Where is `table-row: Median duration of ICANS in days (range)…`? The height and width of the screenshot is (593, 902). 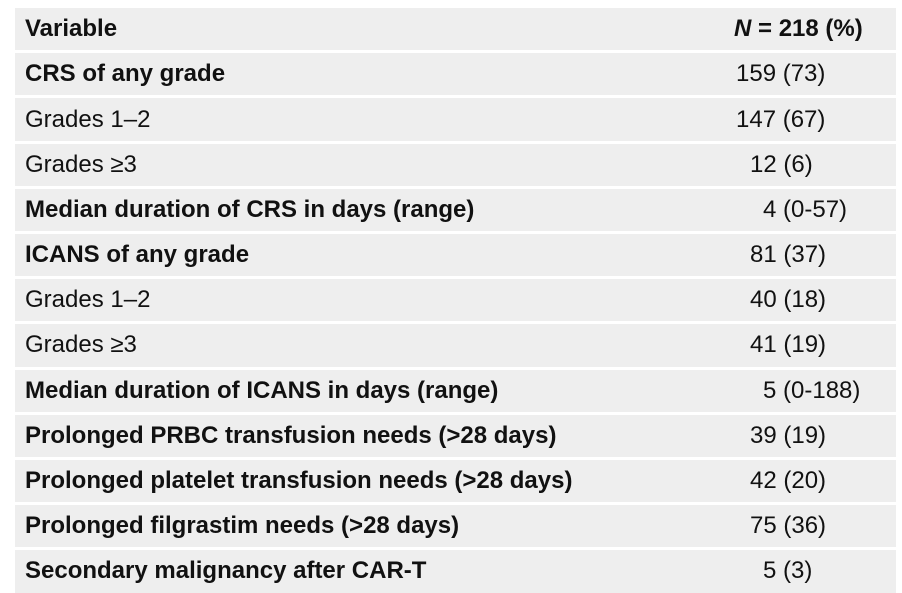
table-row: Median duration of ICANS in days (range)… is located at coordinates (455, 390).